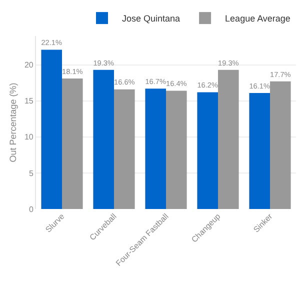 The width and height of the screenshot is (300, 285). Describe the element at coordinates (125, 82) in the screenshot. I see `data-label: 16.6%` at that location.